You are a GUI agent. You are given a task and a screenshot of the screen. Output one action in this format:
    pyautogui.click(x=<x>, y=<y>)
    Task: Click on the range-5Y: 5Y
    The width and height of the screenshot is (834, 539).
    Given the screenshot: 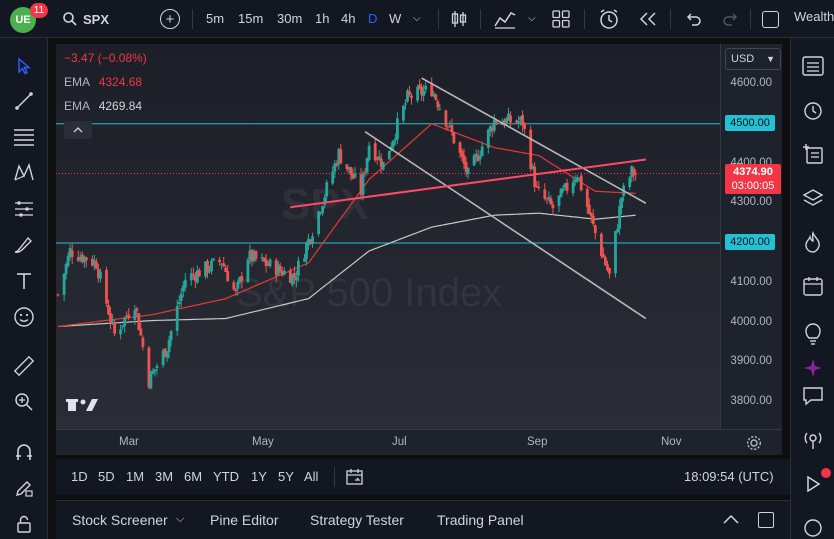 What is the action you would take?
    pyautogui.click(x=286, y=476)
    